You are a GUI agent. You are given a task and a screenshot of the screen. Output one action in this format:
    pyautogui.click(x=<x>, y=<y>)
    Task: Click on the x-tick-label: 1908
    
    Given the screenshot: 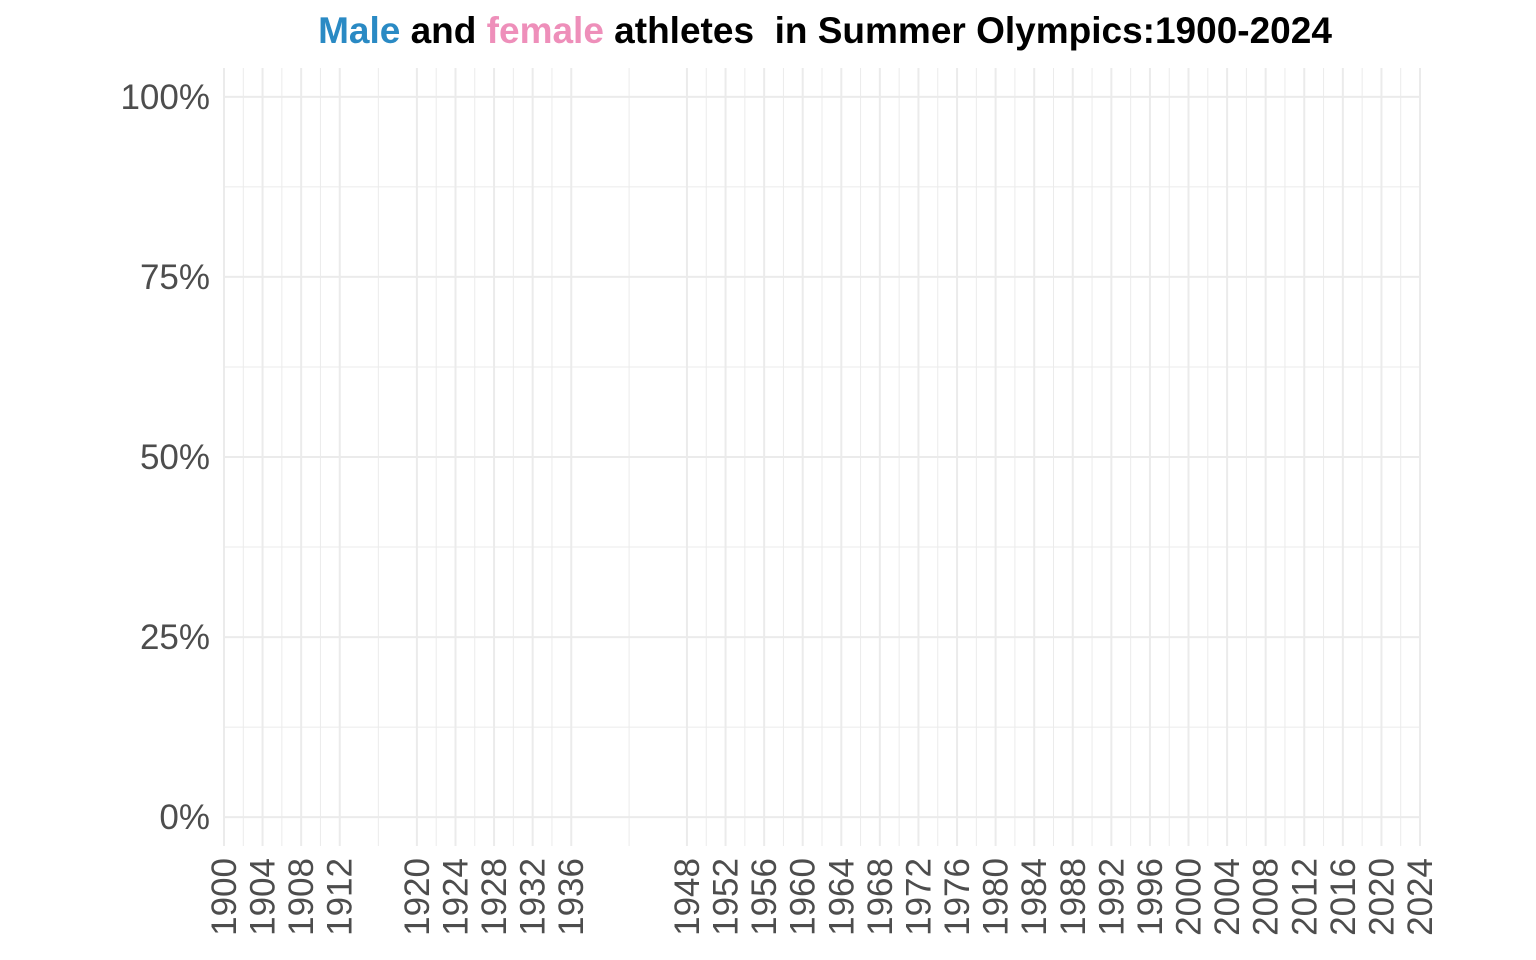 What is the action you would take?
    pyautogui.click(x=301, y=897)
    